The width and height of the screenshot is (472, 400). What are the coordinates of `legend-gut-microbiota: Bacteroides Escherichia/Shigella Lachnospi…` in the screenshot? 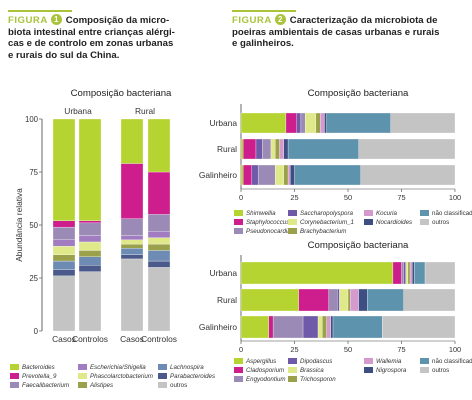 It's located at (117, 380).